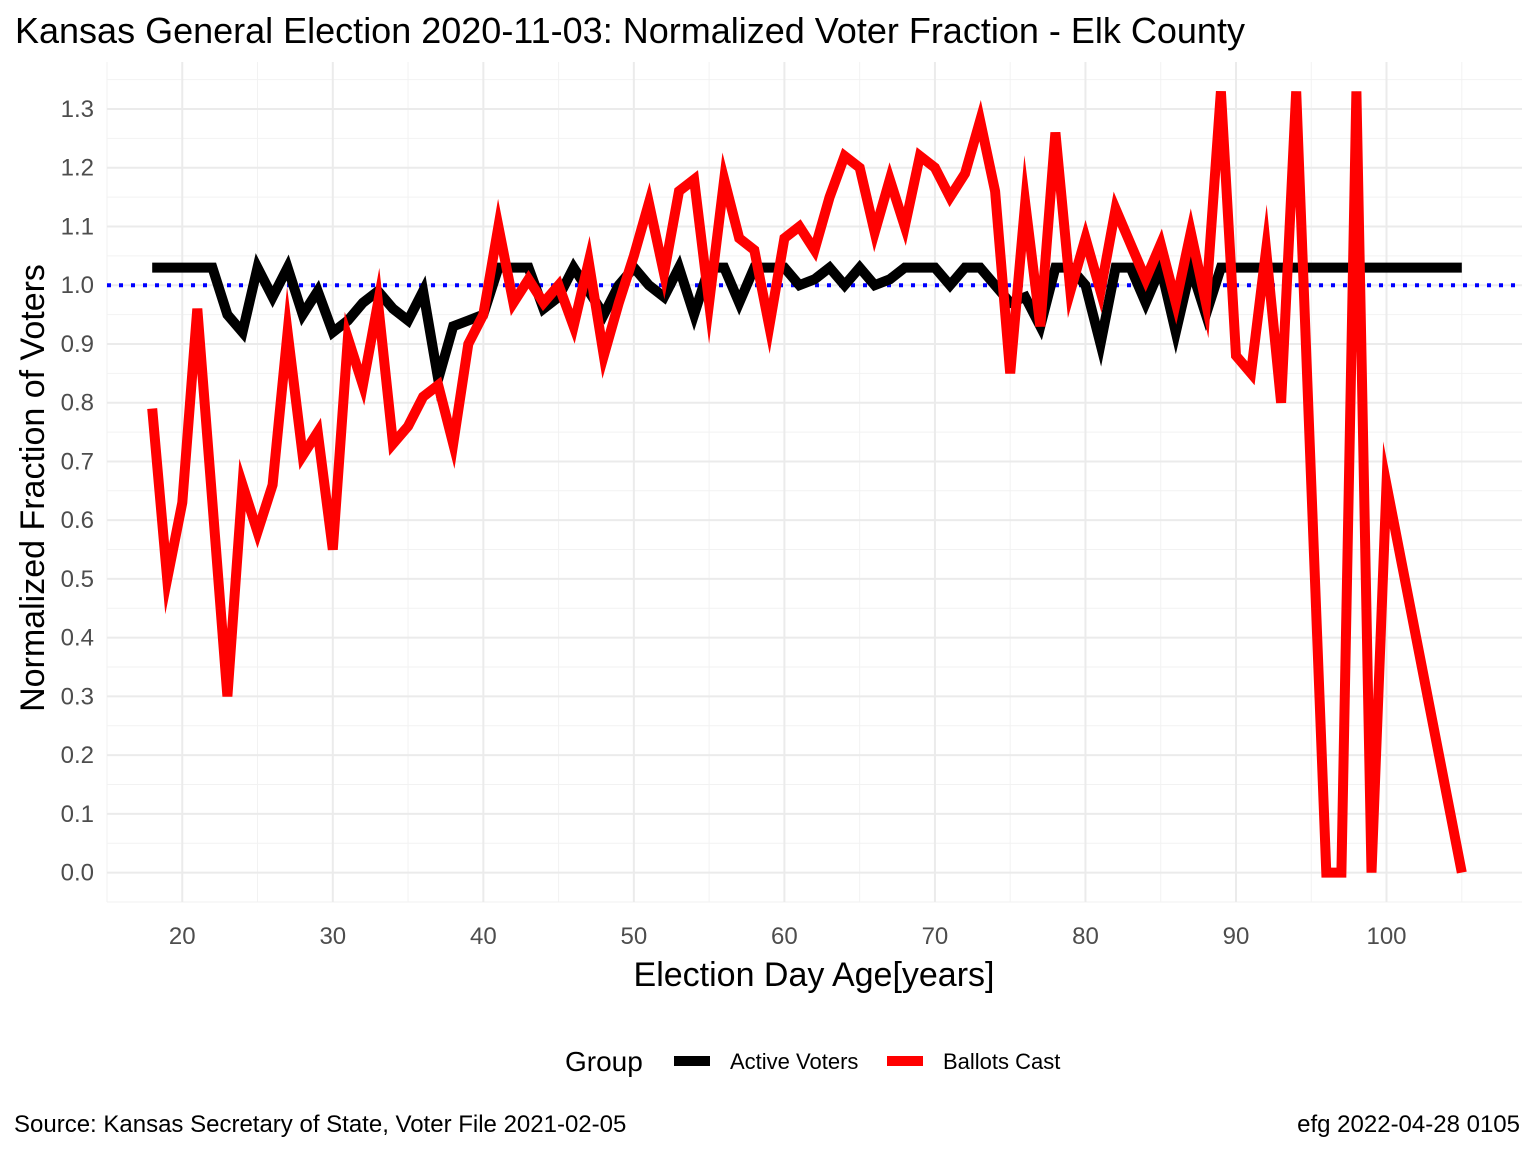 This screenshot has width=1536, height=1152. What do you see at coordinates (77, 696) in the screenshot?
I see `y-tick-label-3: 0.3` at bounding box center [77, 696].